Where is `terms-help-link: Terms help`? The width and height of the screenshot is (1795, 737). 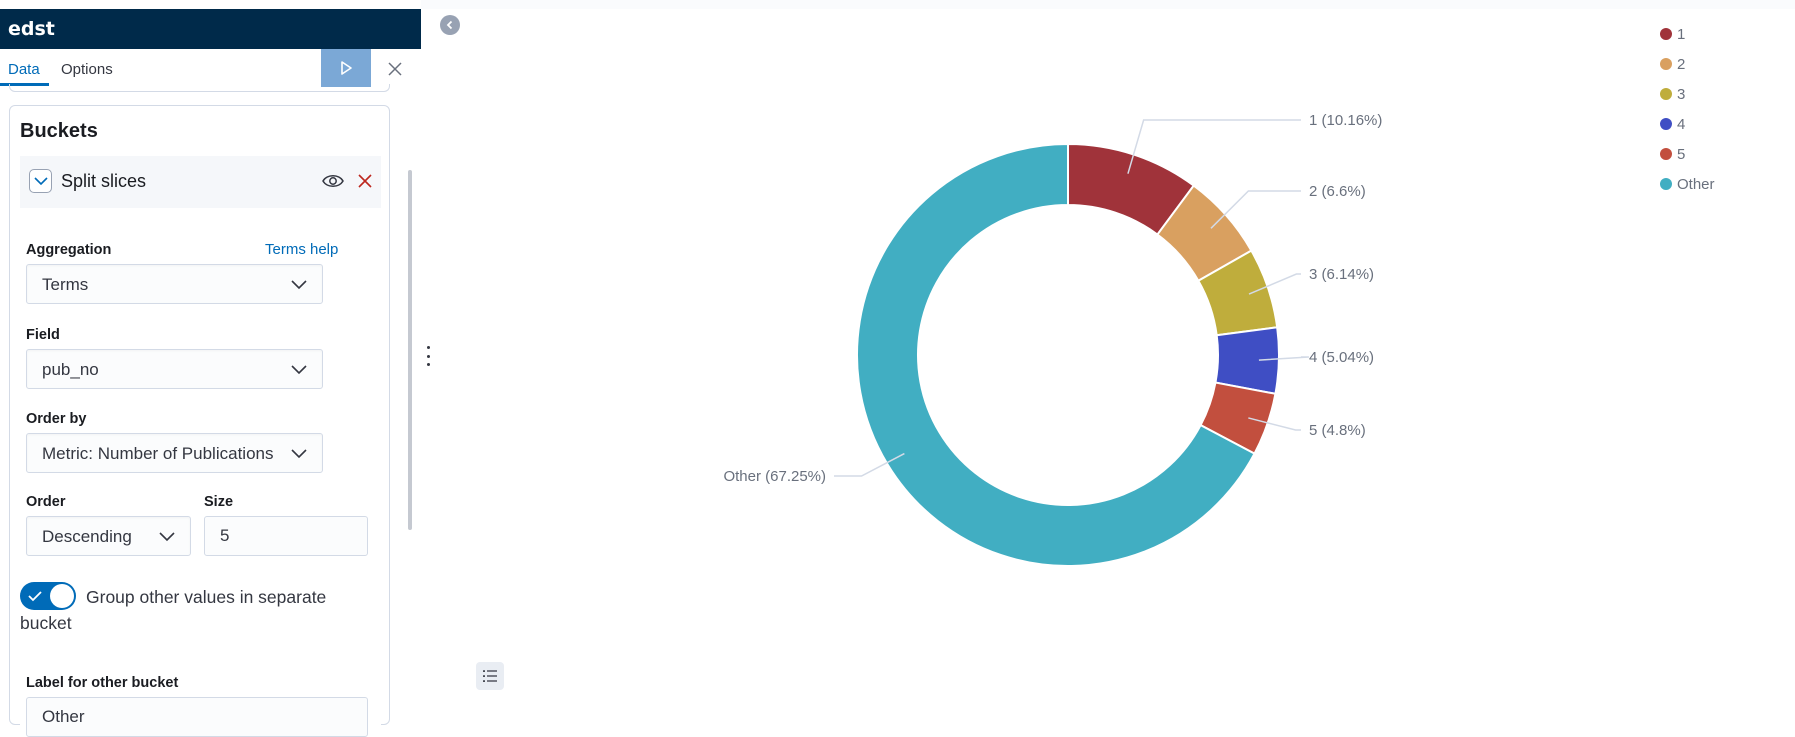
terms-help-link: Terms help is located at coordinates (302, 249).